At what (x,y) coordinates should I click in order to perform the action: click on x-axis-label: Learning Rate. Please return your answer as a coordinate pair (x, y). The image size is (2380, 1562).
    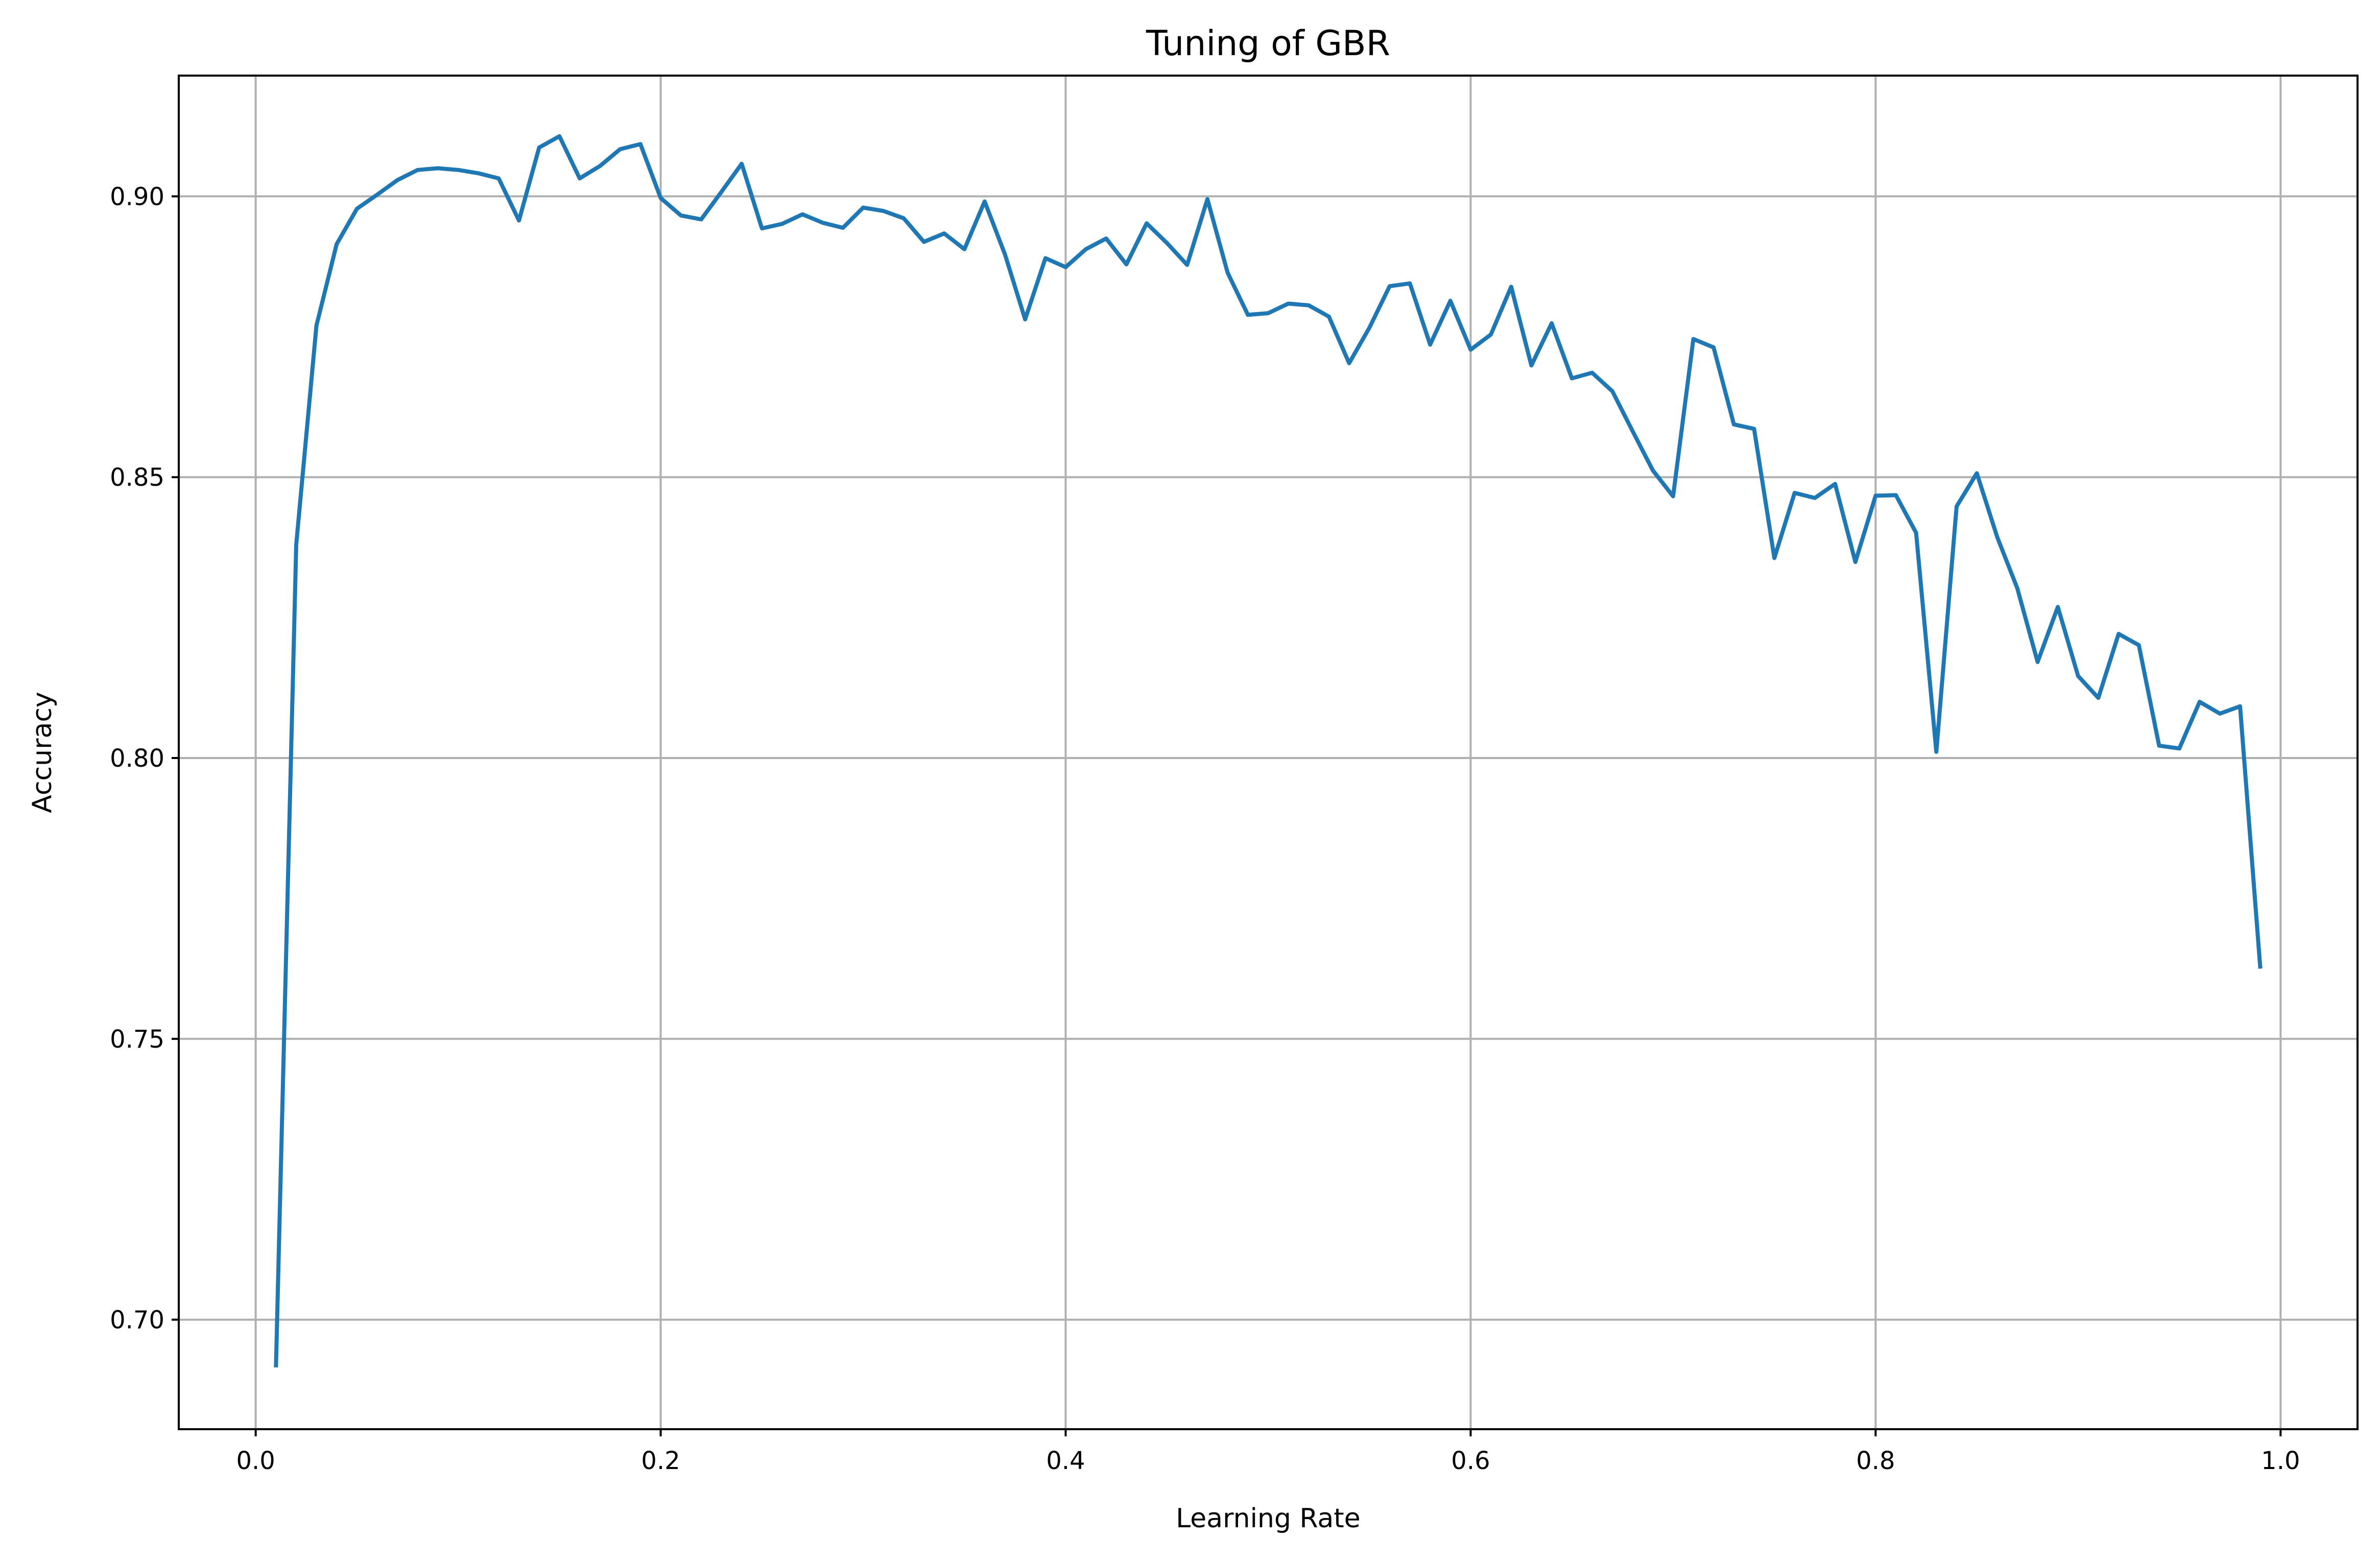
    Looking at the image, I should click on (1268, 1519).